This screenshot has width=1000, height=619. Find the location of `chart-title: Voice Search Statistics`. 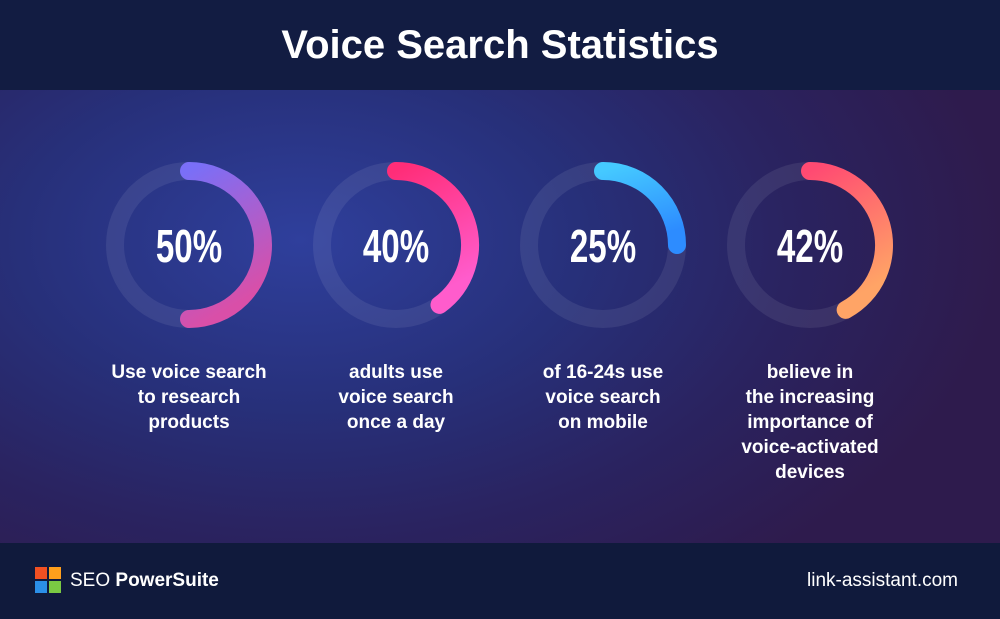

chart-title: Voice Search Statistics is located at coordinates (500, 45).